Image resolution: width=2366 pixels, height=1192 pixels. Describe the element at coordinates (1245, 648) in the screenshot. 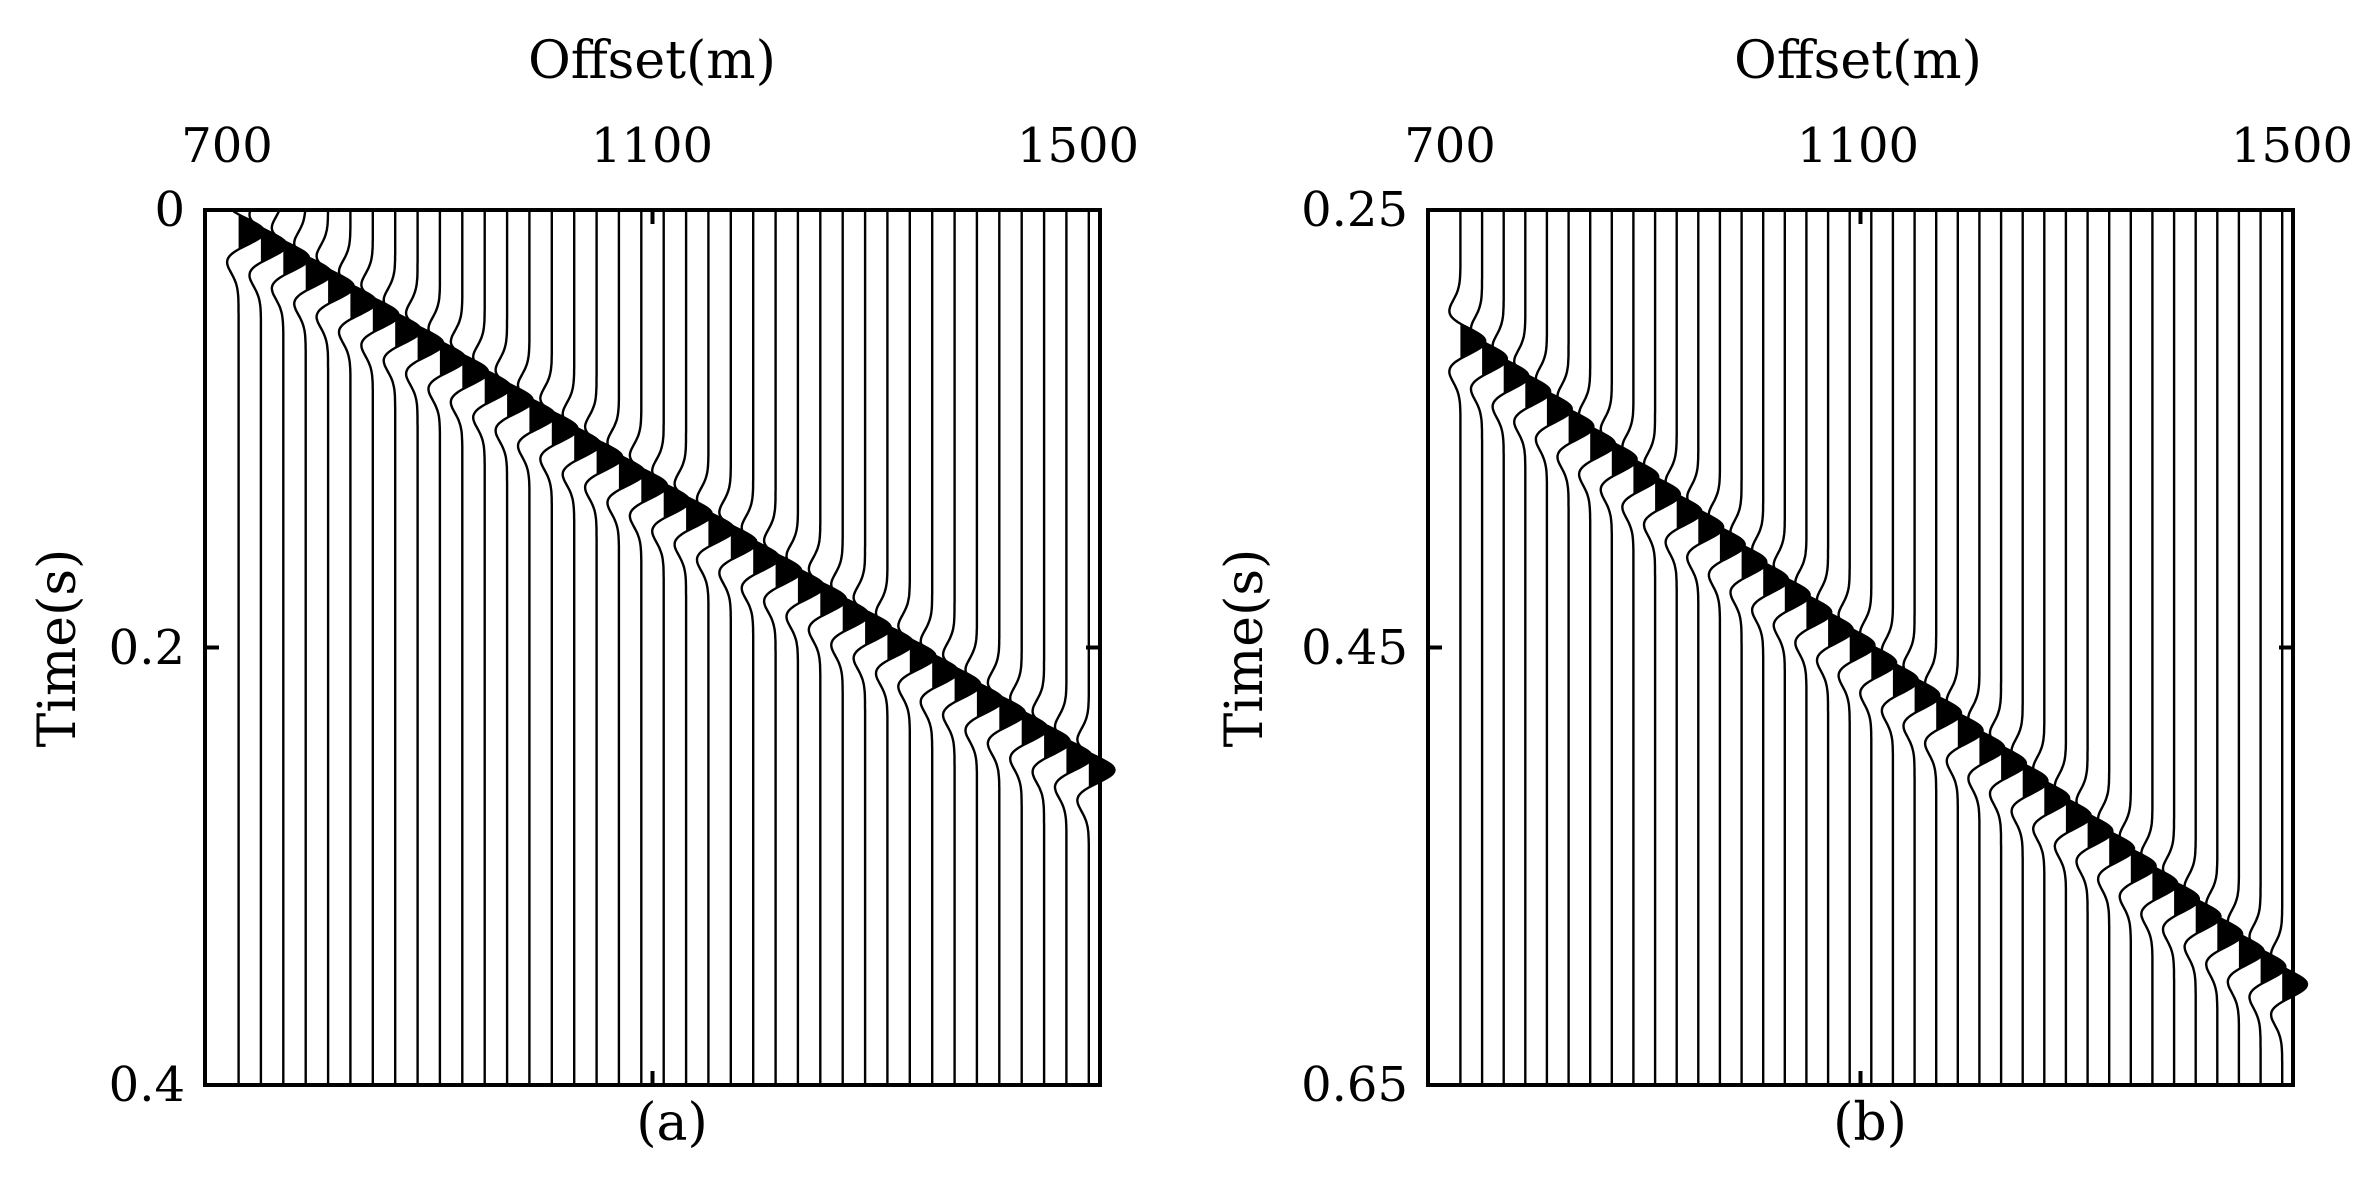

I see `panel-b-y-axis-title: Time(s)` at that location.